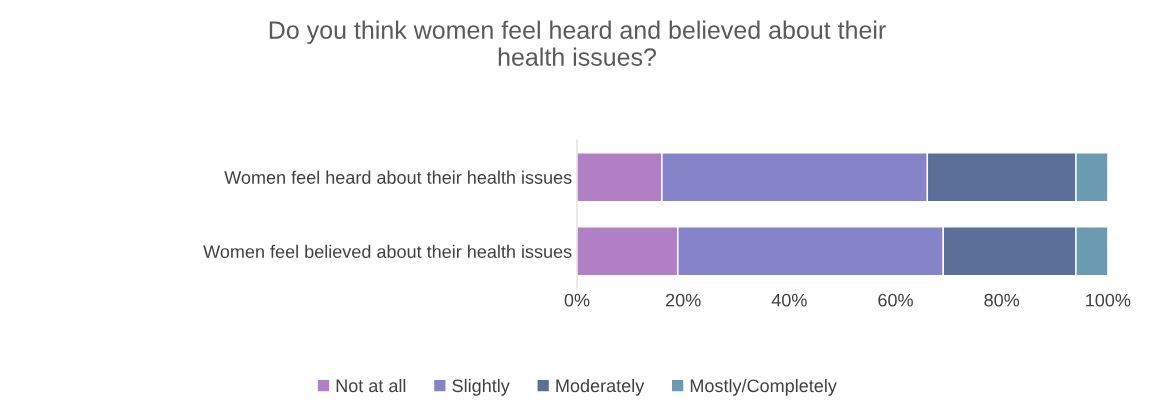 Image resolution: width=1154 pixels, height=412 pixels. Describe the element at coordinates (577, 43) in the screenshot. I see `chart-title: Do you think women feel heard and believed about their health issues?` at that location.